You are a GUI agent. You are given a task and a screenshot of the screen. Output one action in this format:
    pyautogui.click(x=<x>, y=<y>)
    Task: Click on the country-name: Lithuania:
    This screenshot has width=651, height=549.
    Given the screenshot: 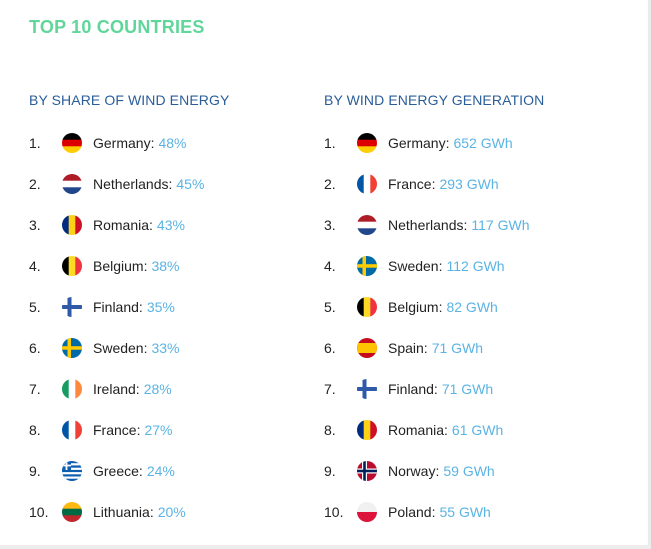 What is the action you would take?
    pyautogui.click(x=123, y=511)
    